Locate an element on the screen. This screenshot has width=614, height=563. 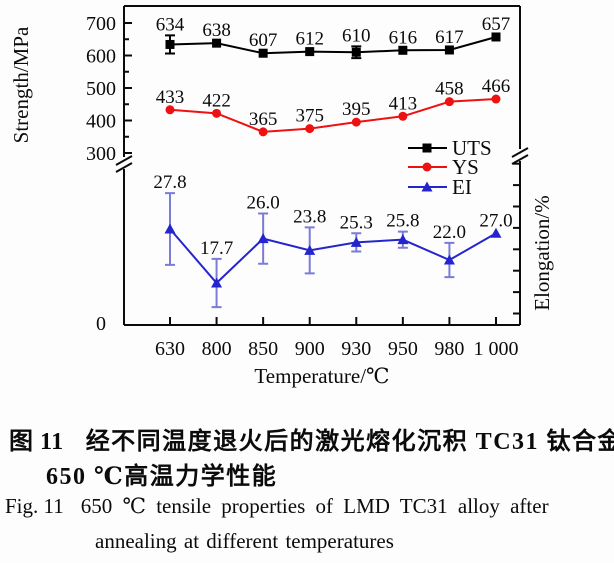
data-label-UTS: 610 is located at coordinates (356, 35).